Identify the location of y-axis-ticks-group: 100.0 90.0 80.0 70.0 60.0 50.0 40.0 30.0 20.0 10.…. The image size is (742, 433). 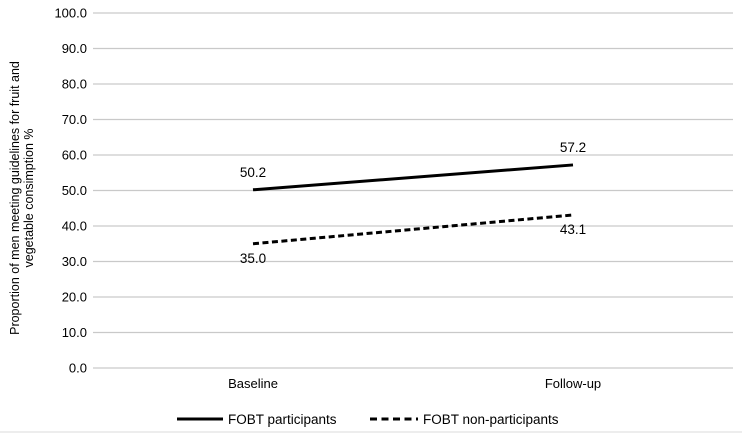
(70, 191).